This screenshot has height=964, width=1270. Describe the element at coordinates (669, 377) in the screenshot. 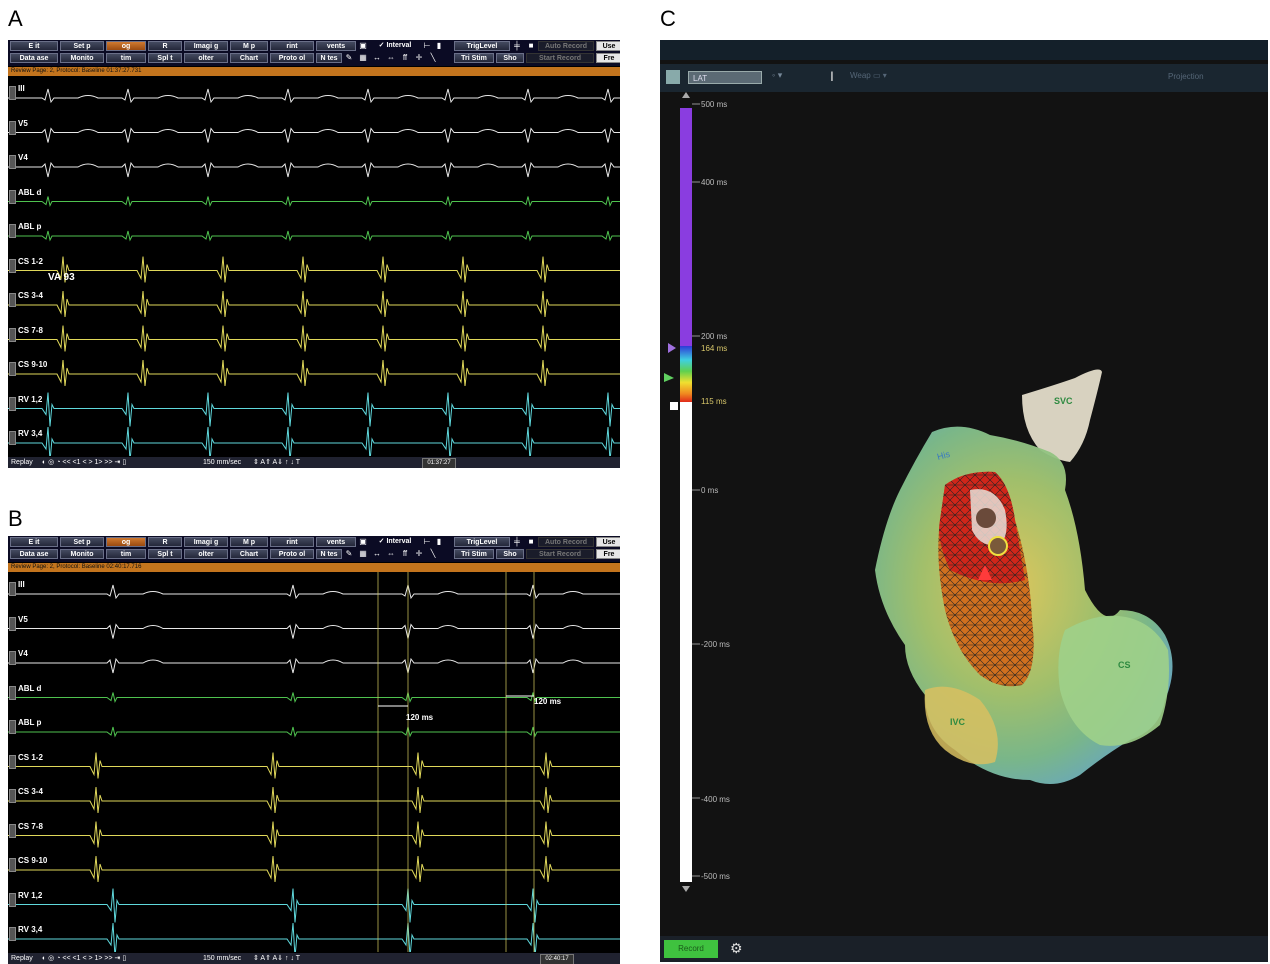

I see `scale-mid-marker` at that location.